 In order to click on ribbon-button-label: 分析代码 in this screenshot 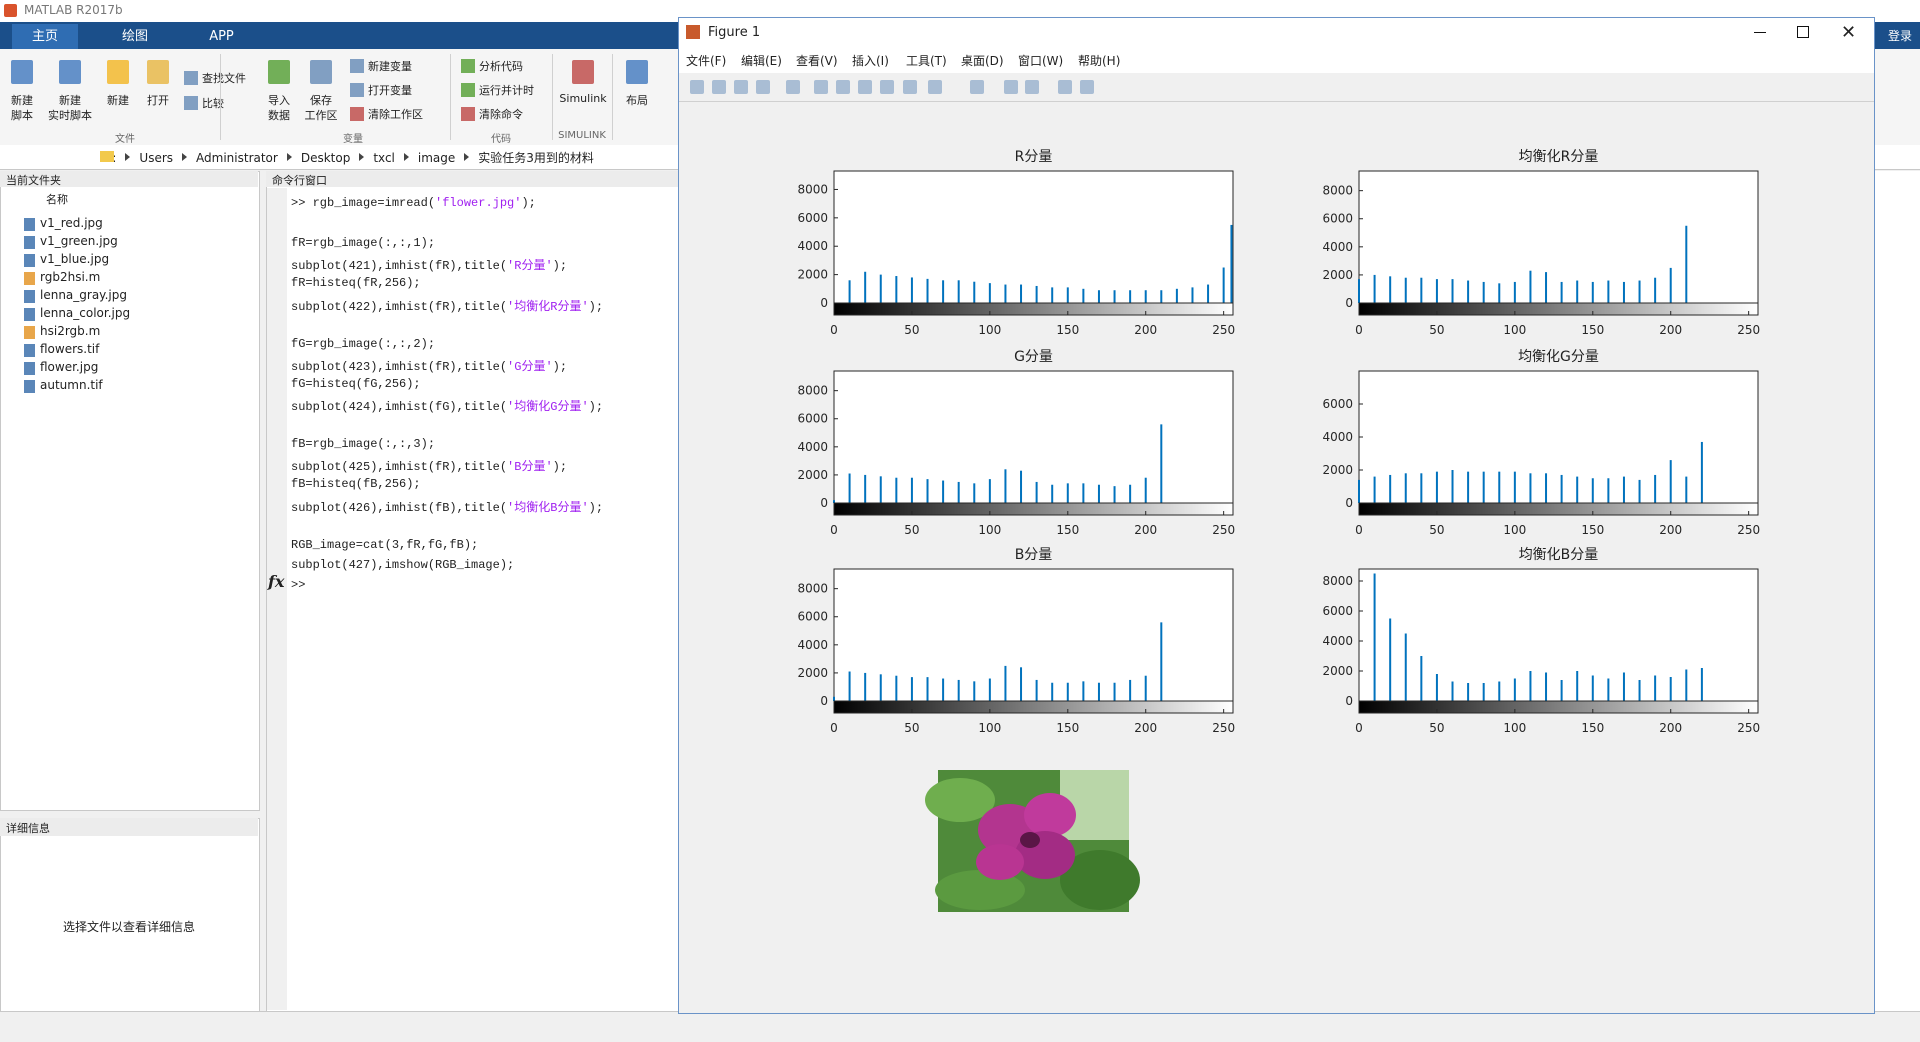, I will do `click(501, 66)`.